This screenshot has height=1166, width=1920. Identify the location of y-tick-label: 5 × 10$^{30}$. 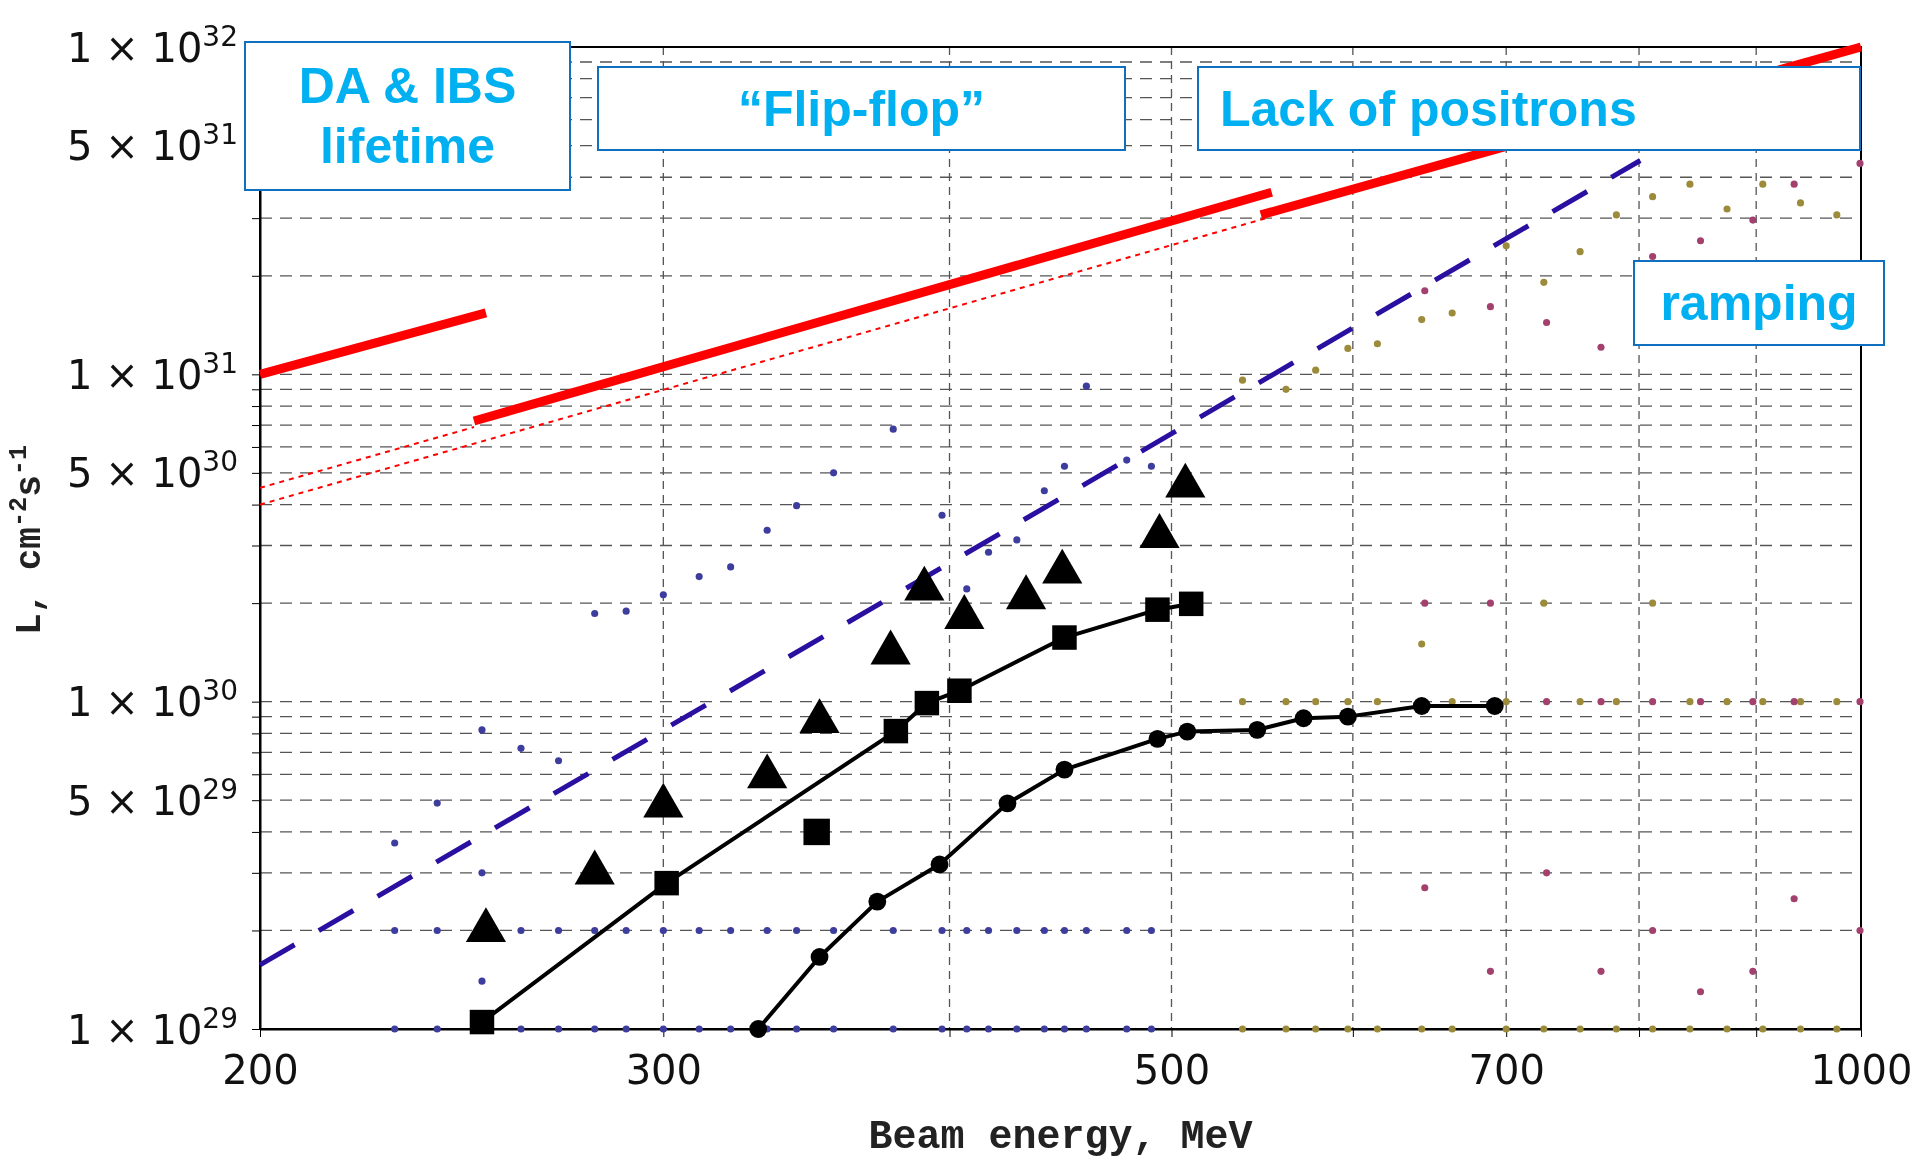
(152, 470).